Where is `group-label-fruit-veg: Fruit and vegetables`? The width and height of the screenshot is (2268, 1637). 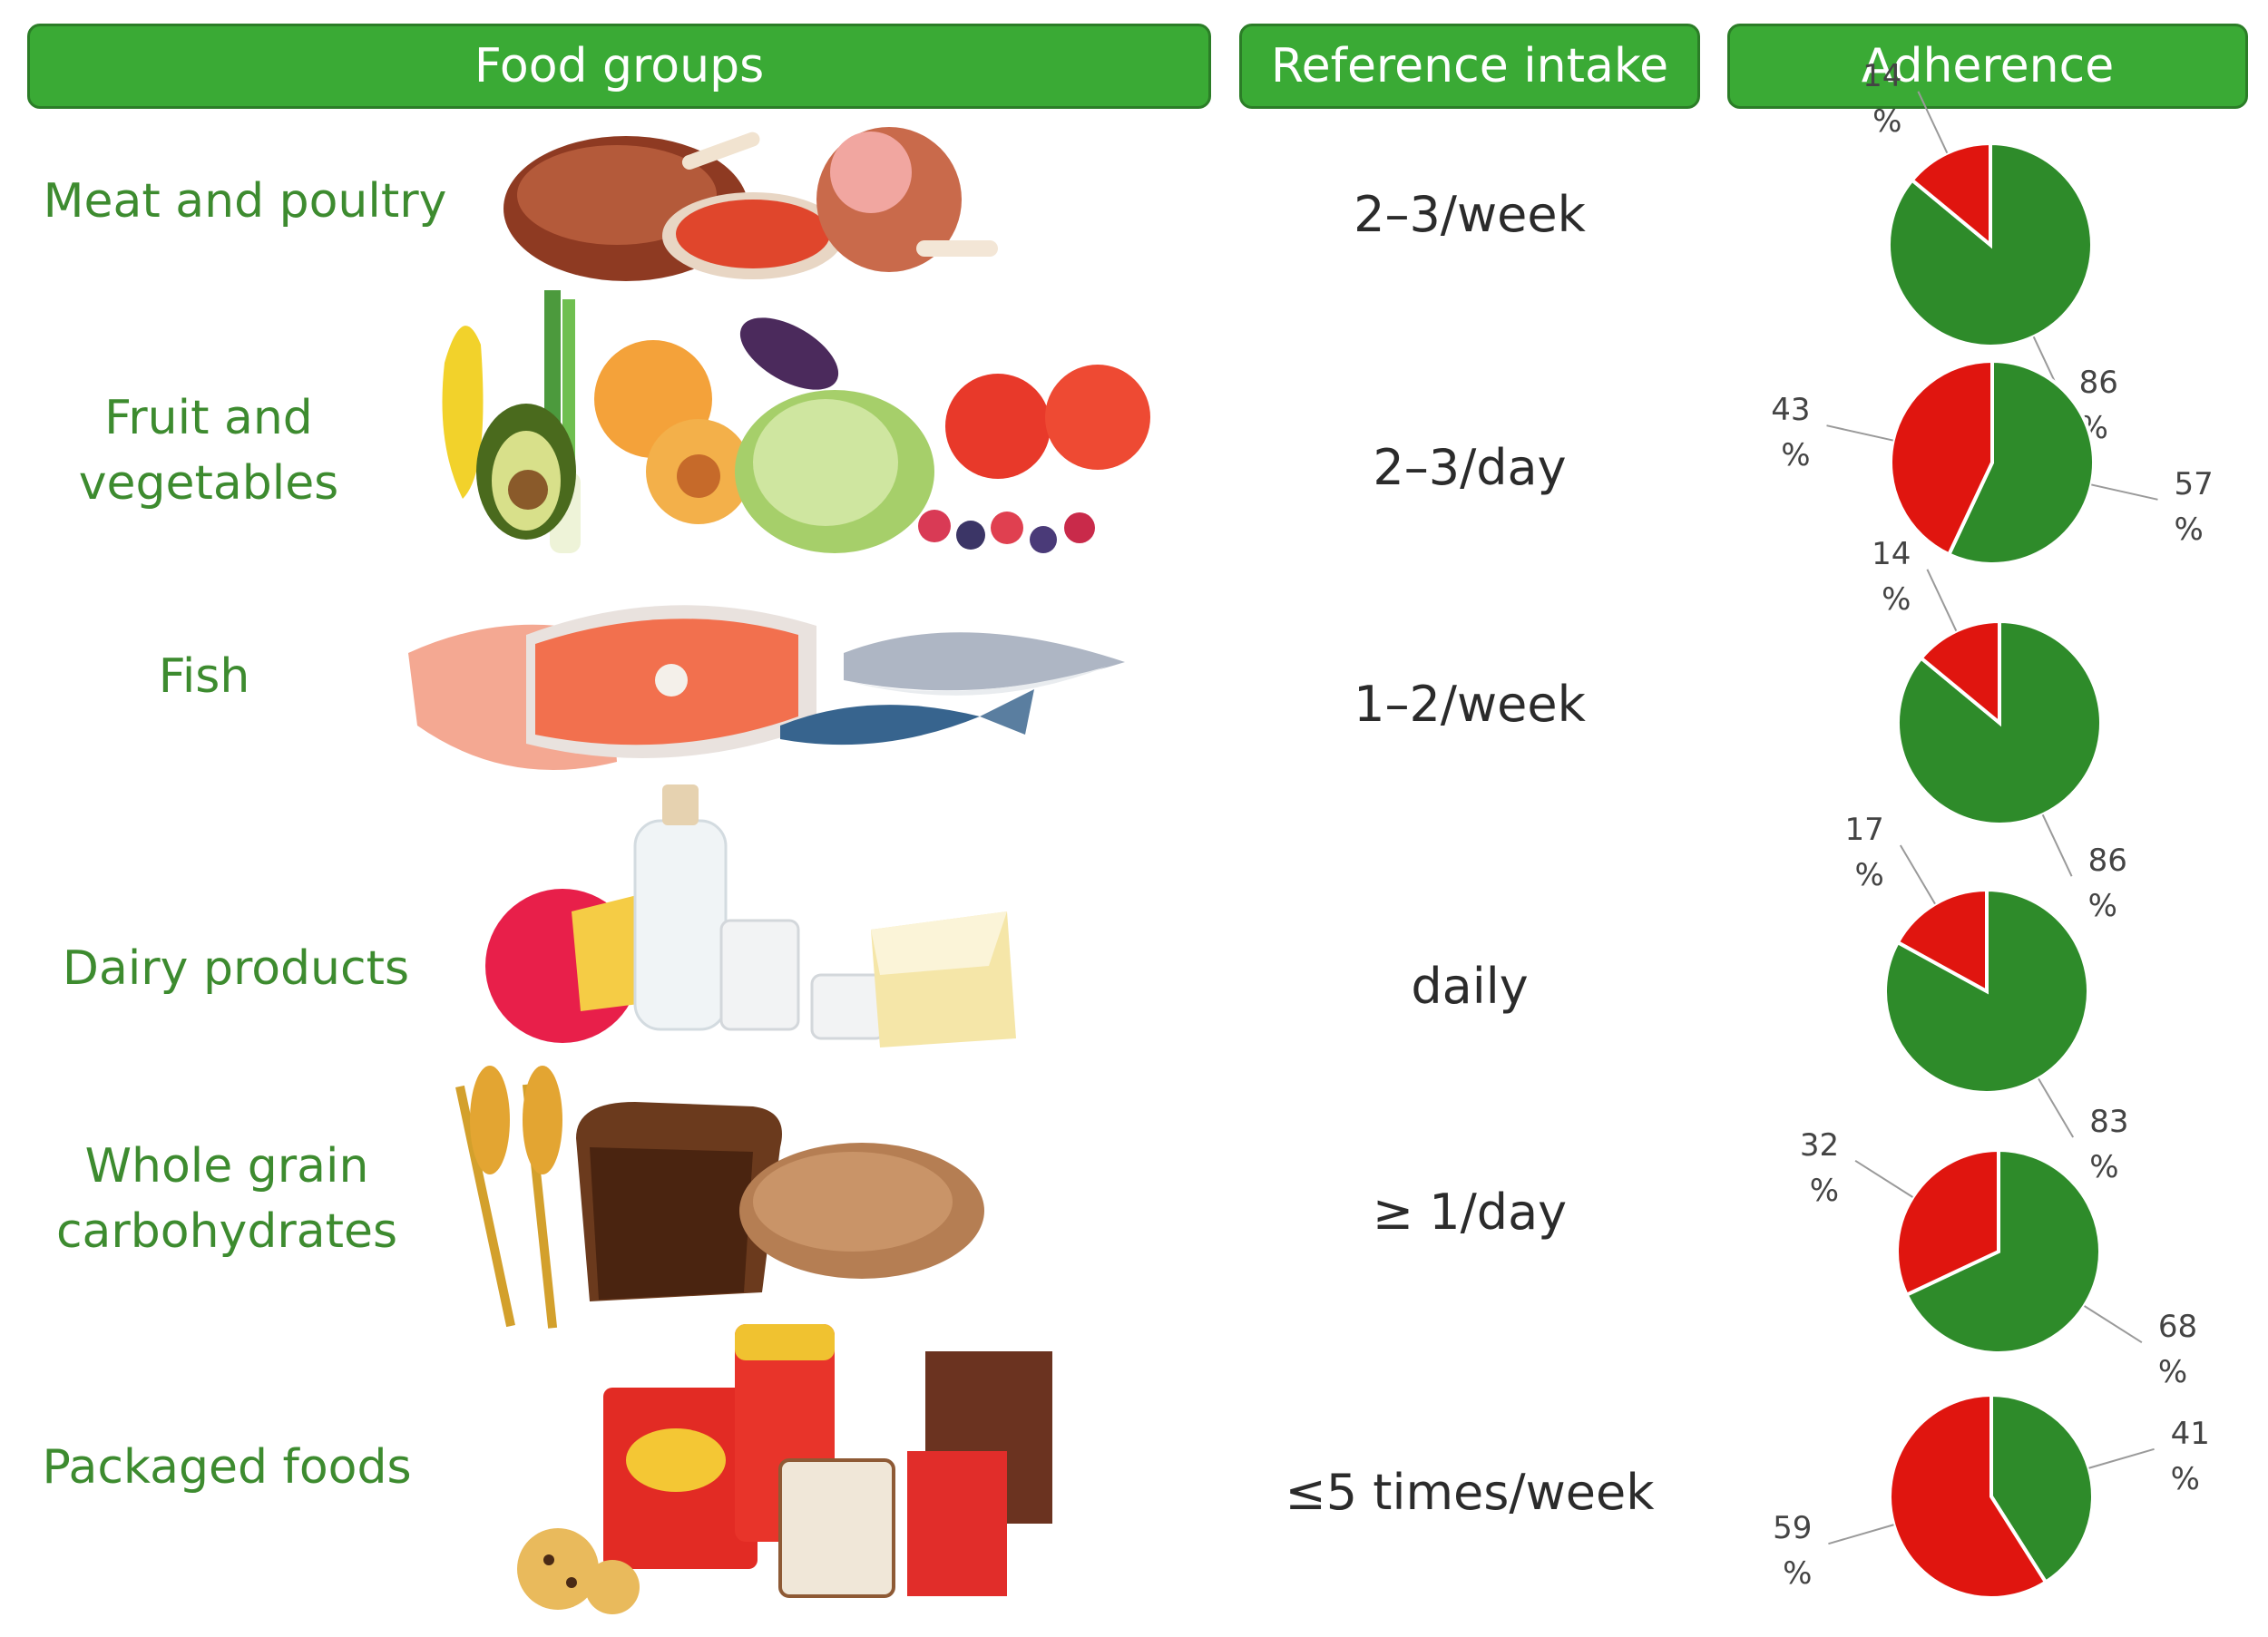 group-label-fruit-veg: Fruit and vegetables is located at coordinates (209, 451).